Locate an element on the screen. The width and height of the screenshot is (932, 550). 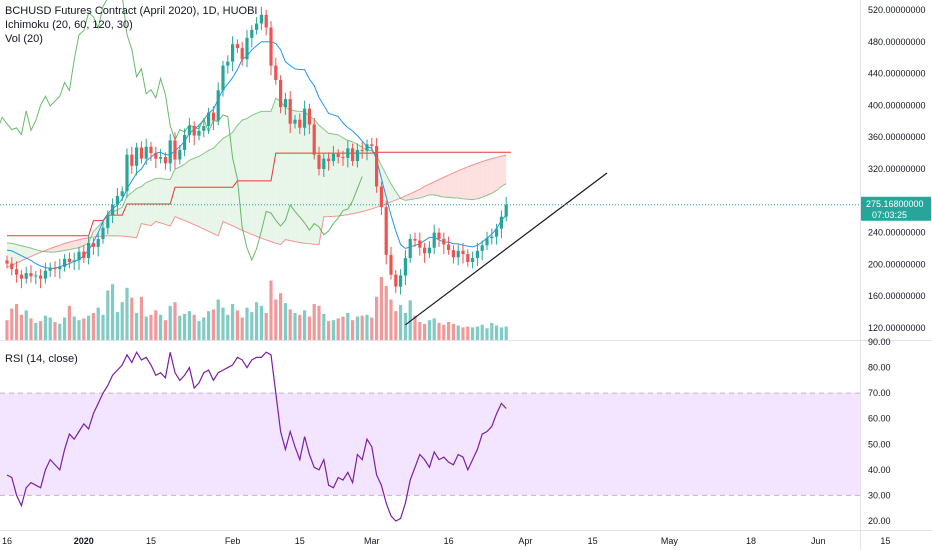
time-tick-label: Jun is located at coordinates (818, 541).